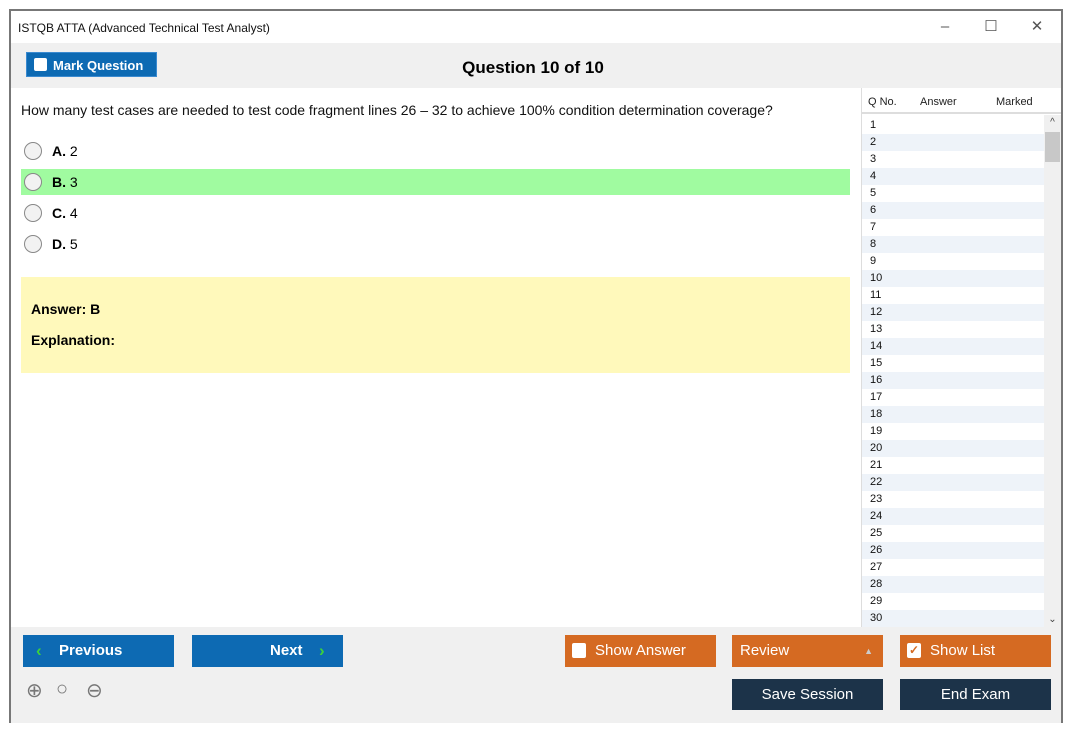 This screenshot has height=735, width=1075. What do you see at coordinates (868, 651) in the screenshot?
I see `triangle-up-icon: ▲` at bounding box center [868, 651].